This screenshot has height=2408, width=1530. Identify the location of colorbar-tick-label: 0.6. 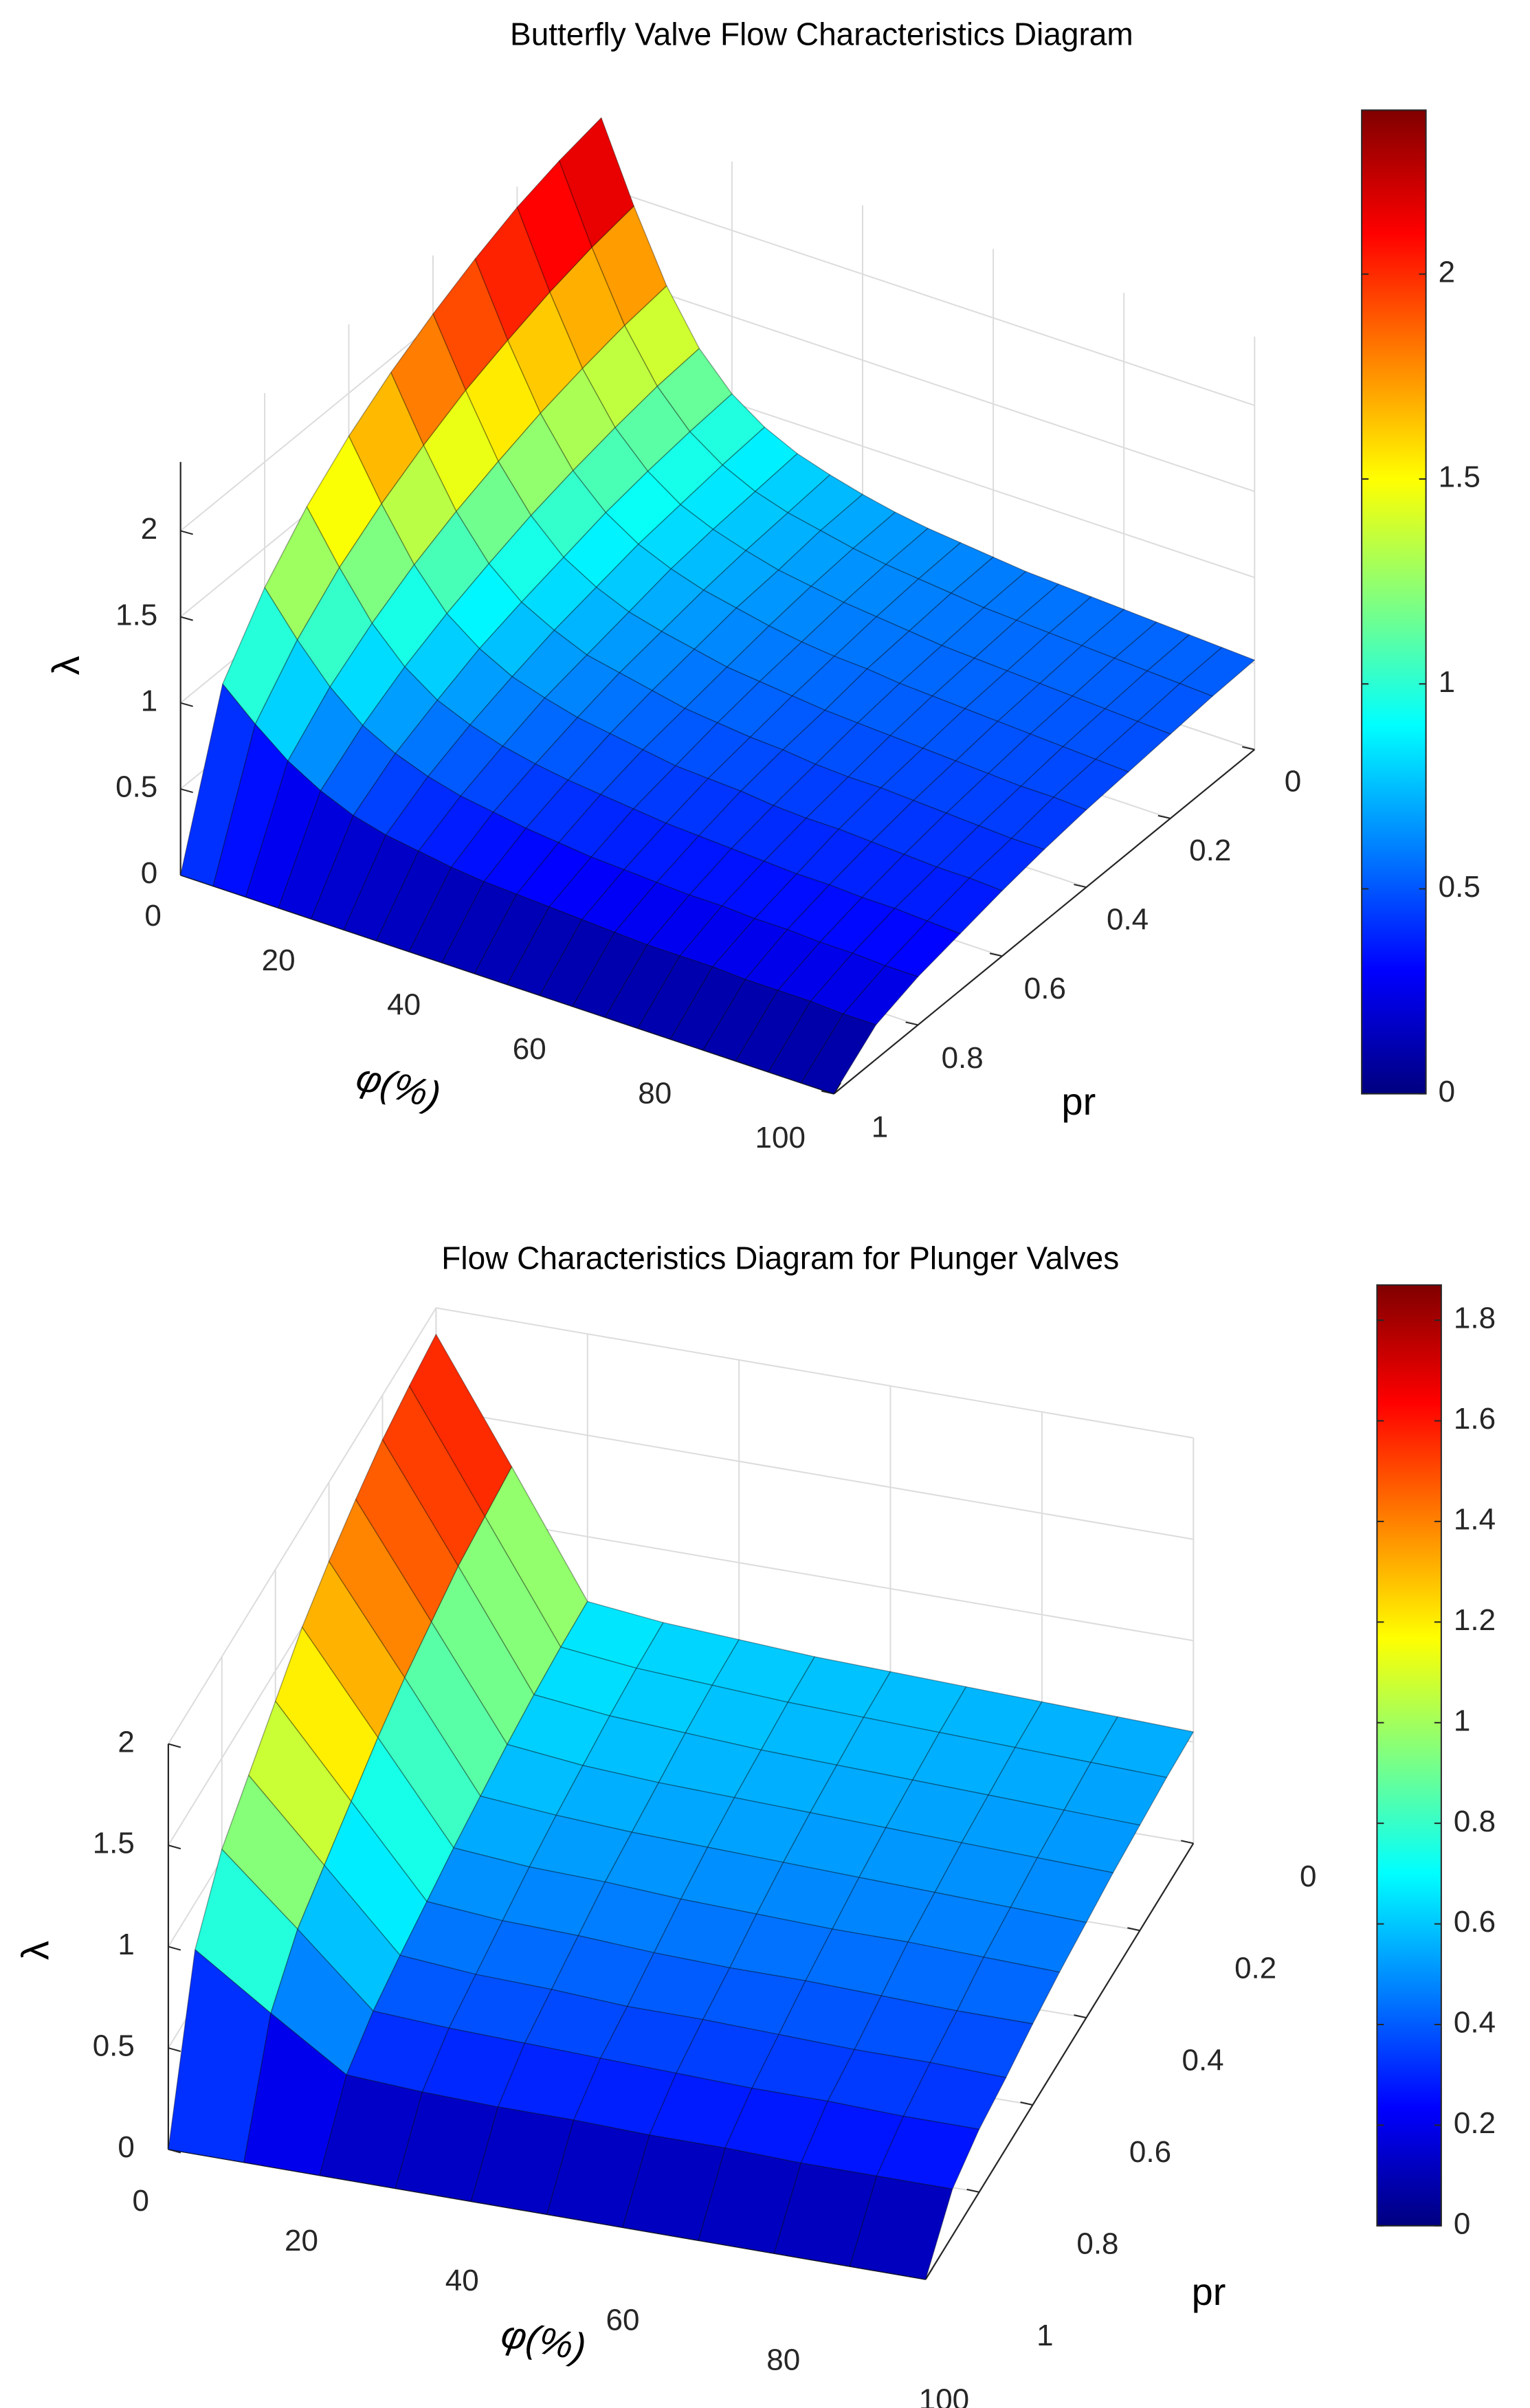
(1475, 1922).